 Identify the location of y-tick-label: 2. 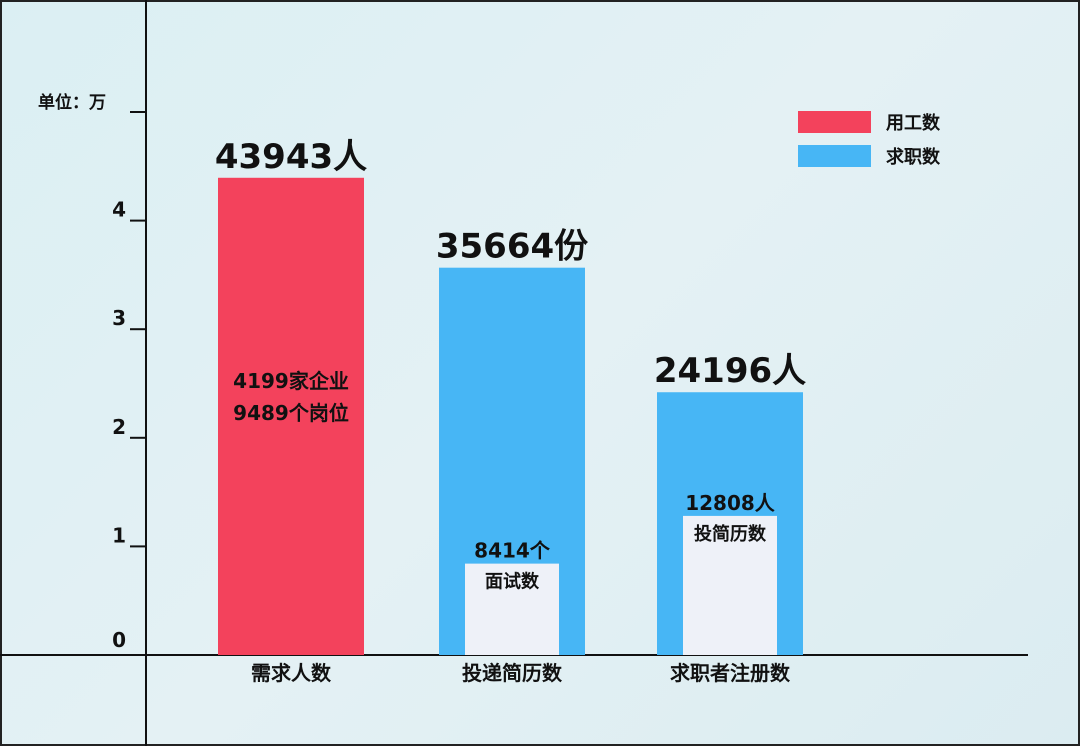
(119, 427).